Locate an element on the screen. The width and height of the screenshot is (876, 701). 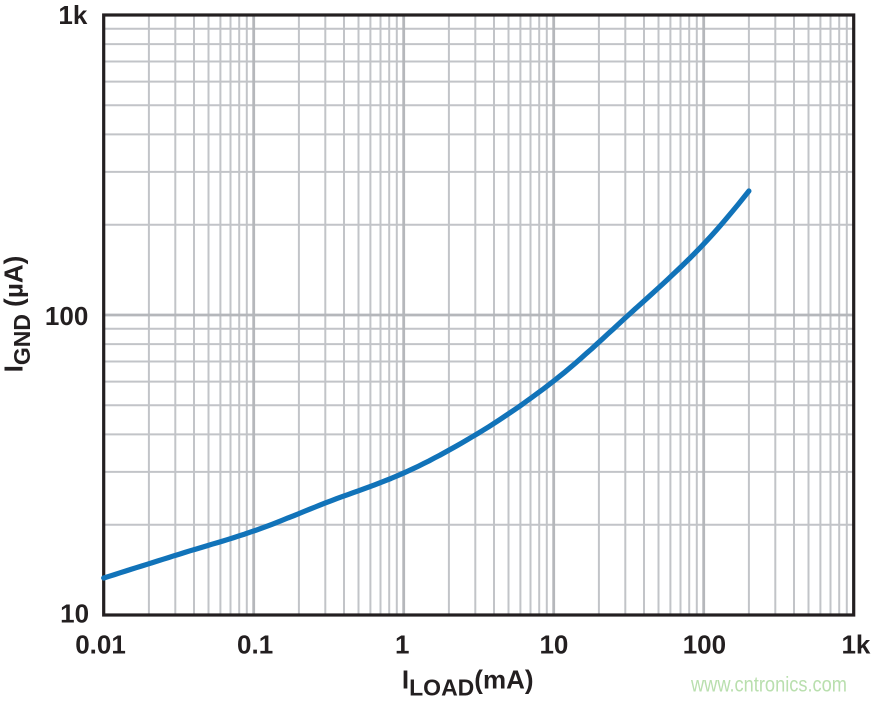
svg-text: 1 is located at coordinates (402, 645).